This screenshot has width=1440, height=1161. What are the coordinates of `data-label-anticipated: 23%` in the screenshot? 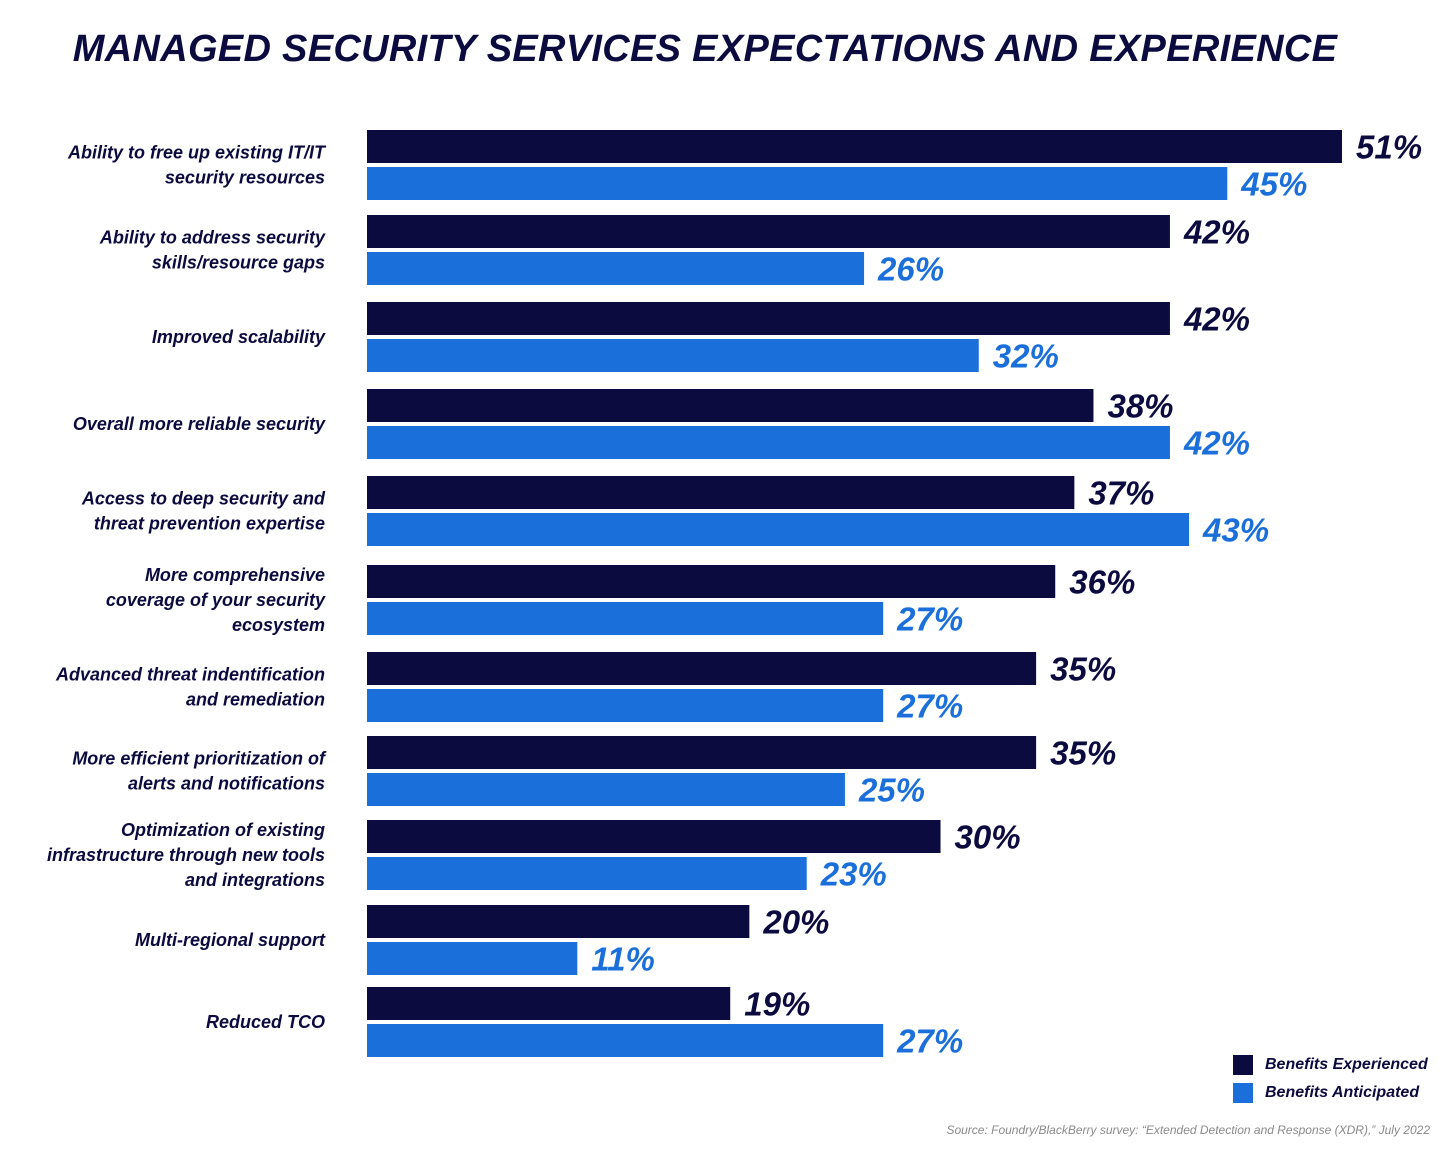 It's located at (853, 874).